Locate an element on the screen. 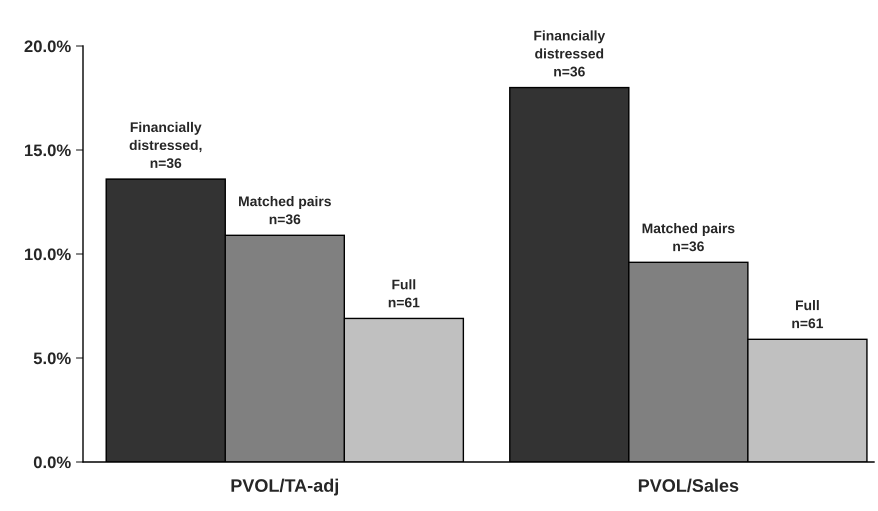  y-tick-label: 20.0% is located at coordinates (47, 46).